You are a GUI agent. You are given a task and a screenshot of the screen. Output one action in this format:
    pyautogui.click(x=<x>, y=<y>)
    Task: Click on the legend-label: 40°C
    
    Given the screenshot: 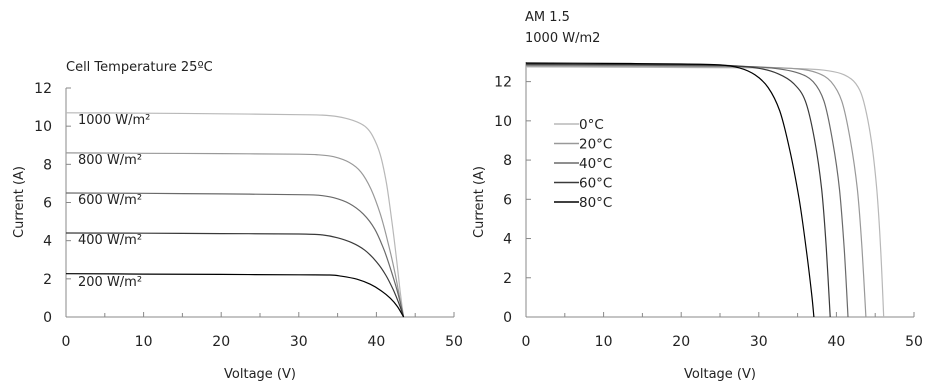 What is the action you would take?
    pyautogui.click(x=595, y=164)
    